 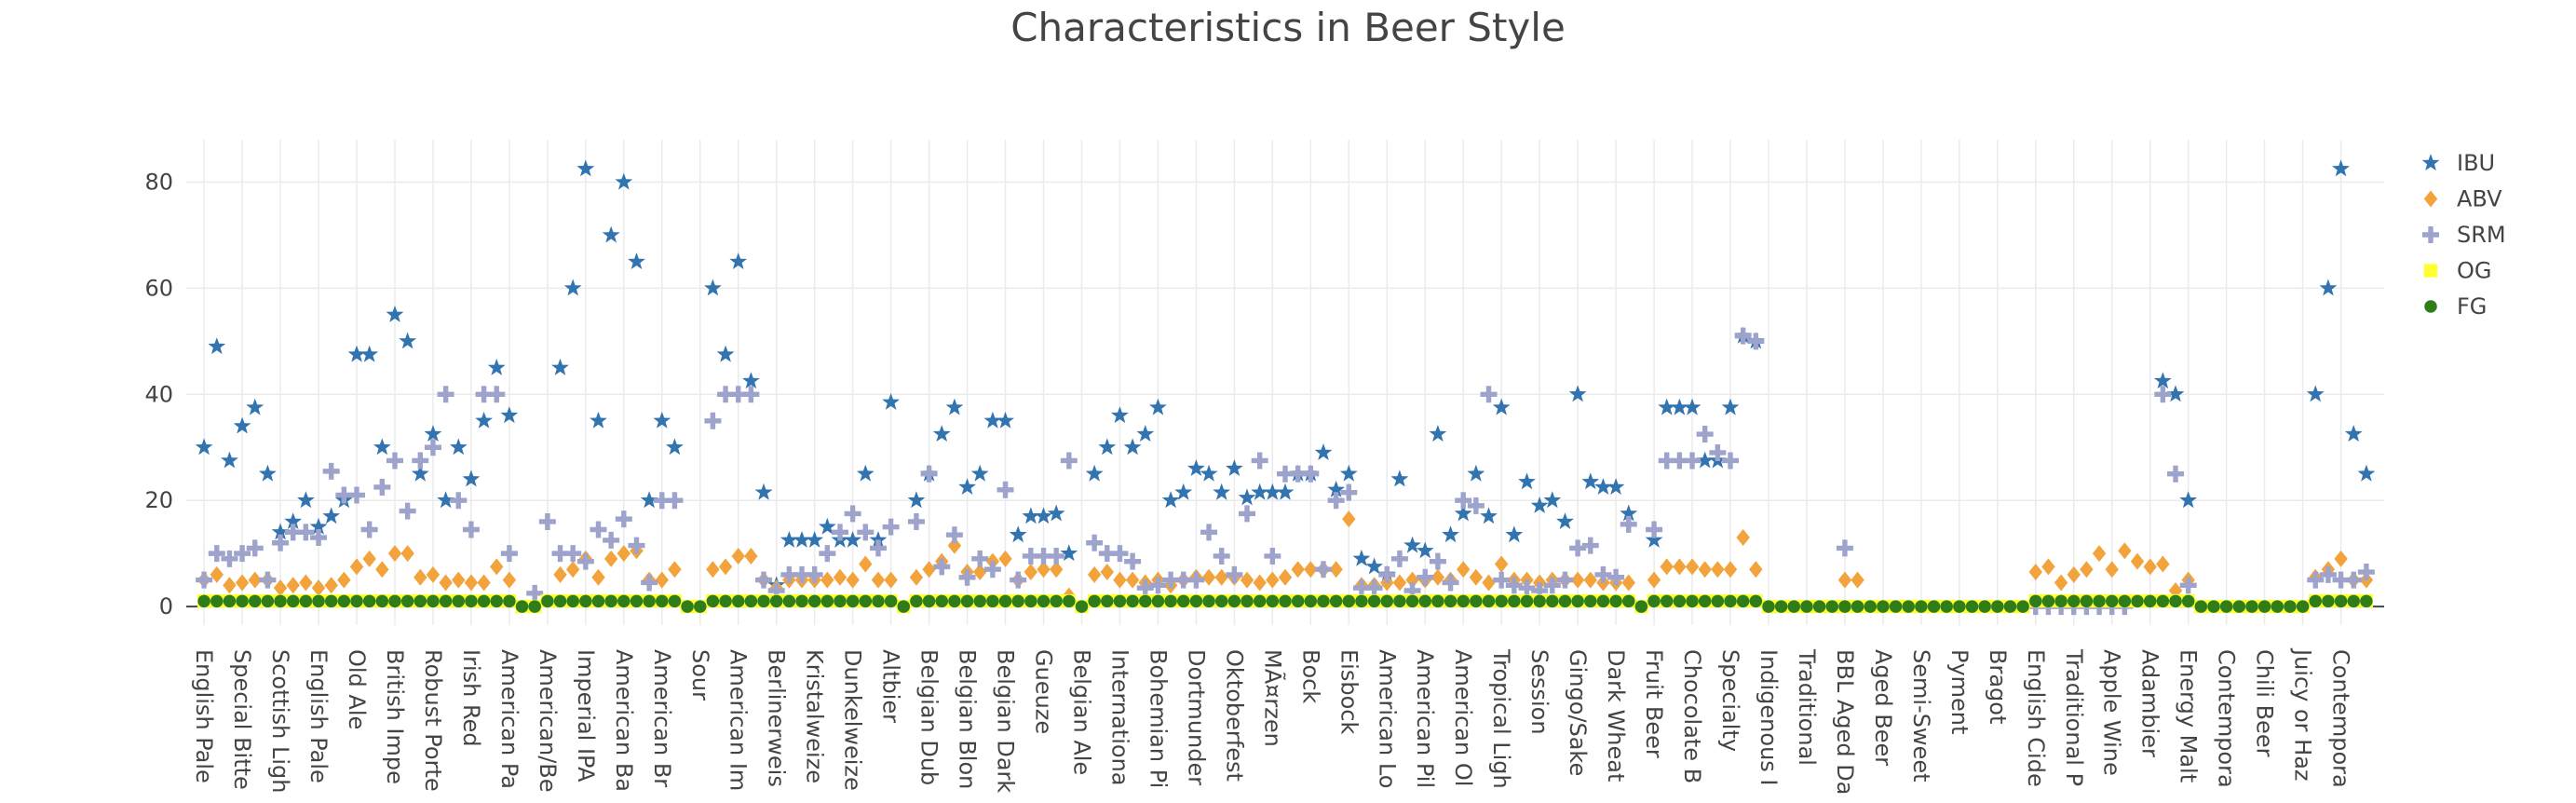 I want to click on x-tick-label: Dark Wheat, so click(x=1616, y=715).